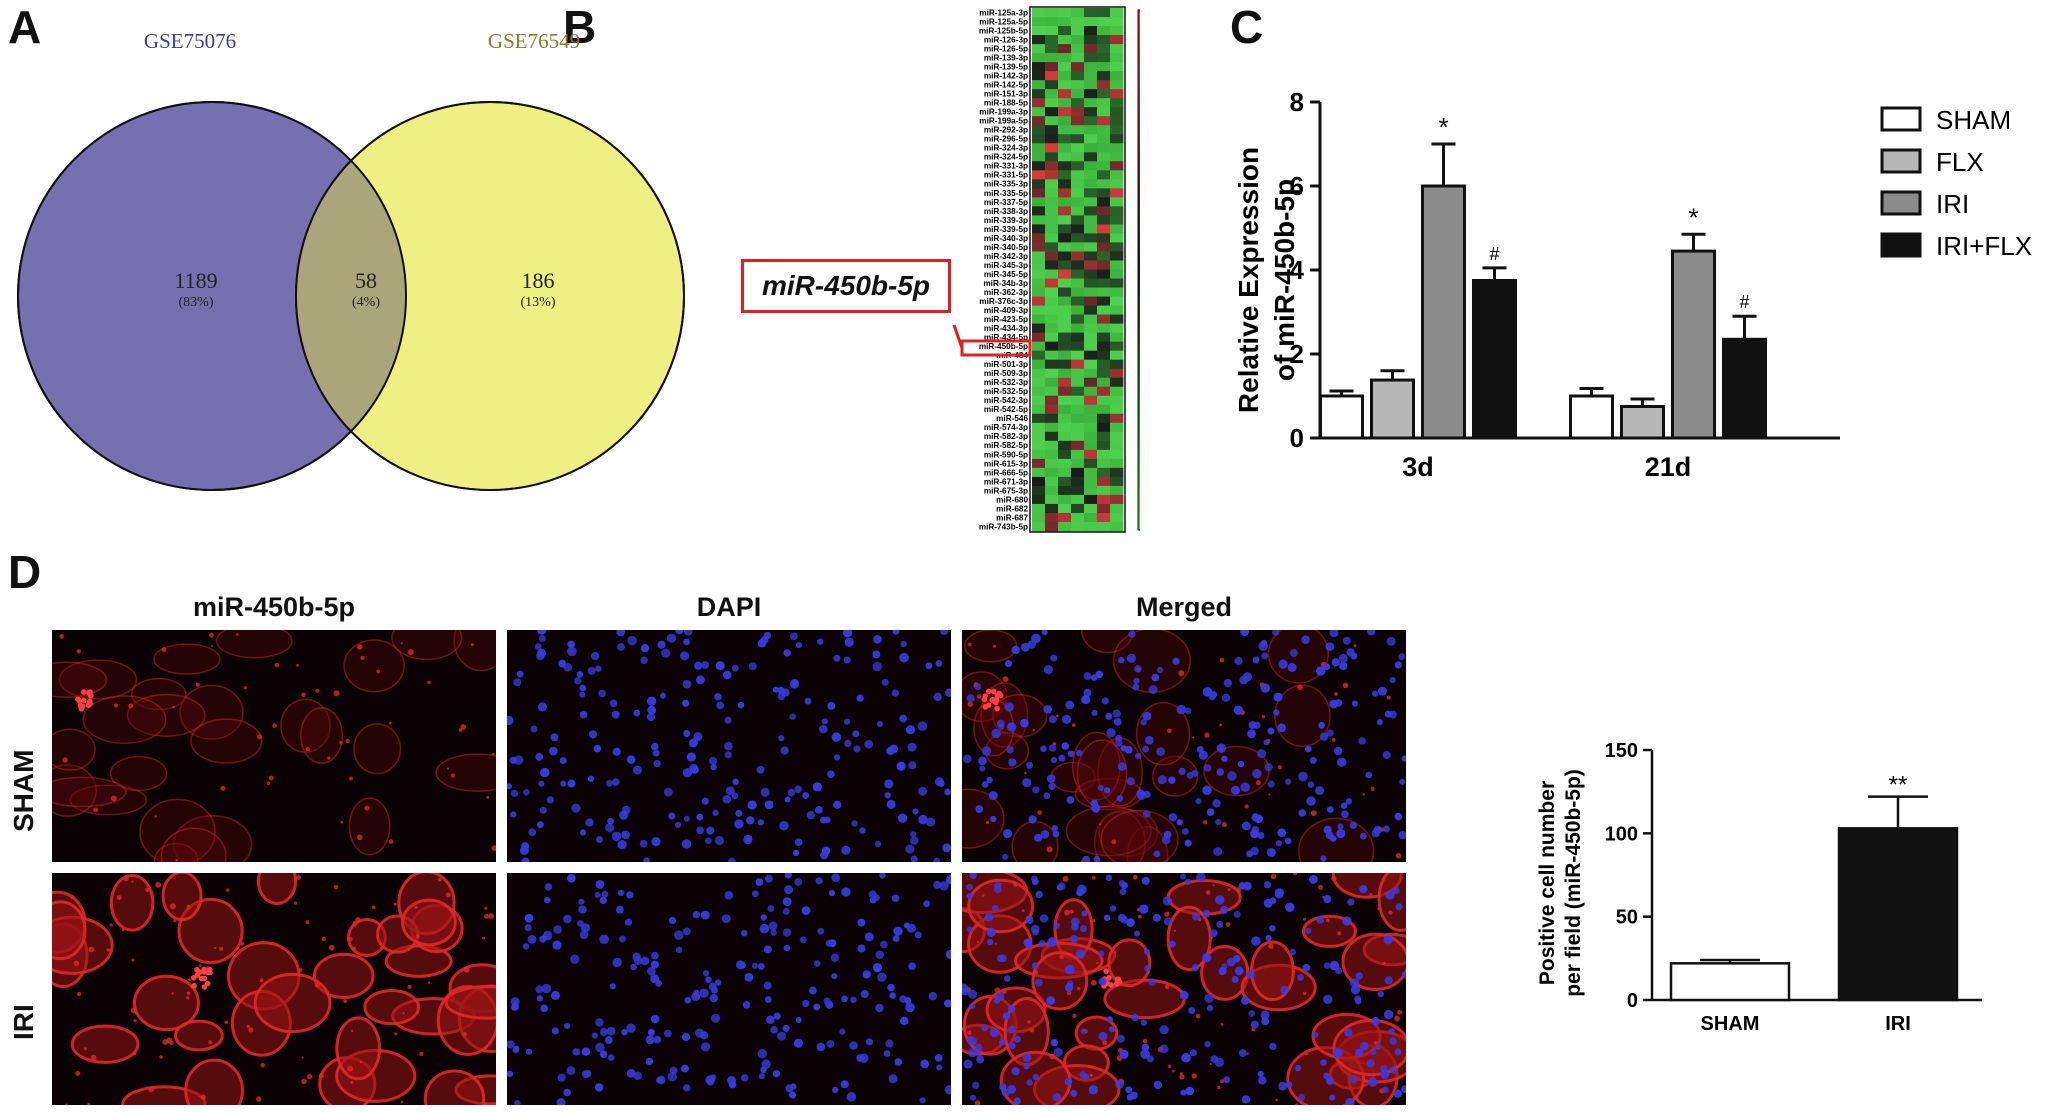  Describe the element at coordinates (195, 280) in the screenshot. I see `venn-left-count: 1189` at that location.